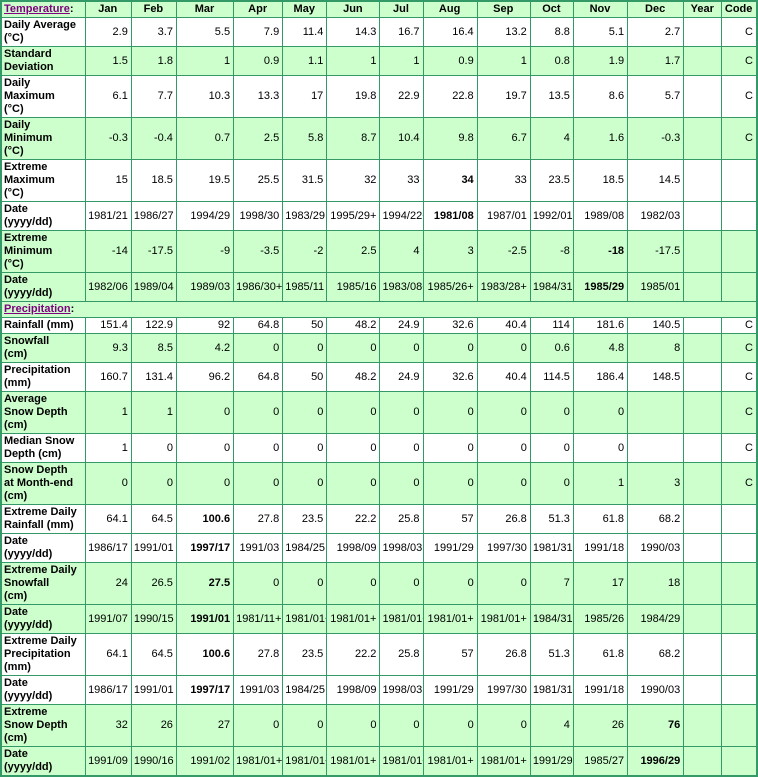  What do you see at coordinates (37, 309) in the screenshot?
I see `precipitation-link: Precipitation` at bounding box center [37, 309].